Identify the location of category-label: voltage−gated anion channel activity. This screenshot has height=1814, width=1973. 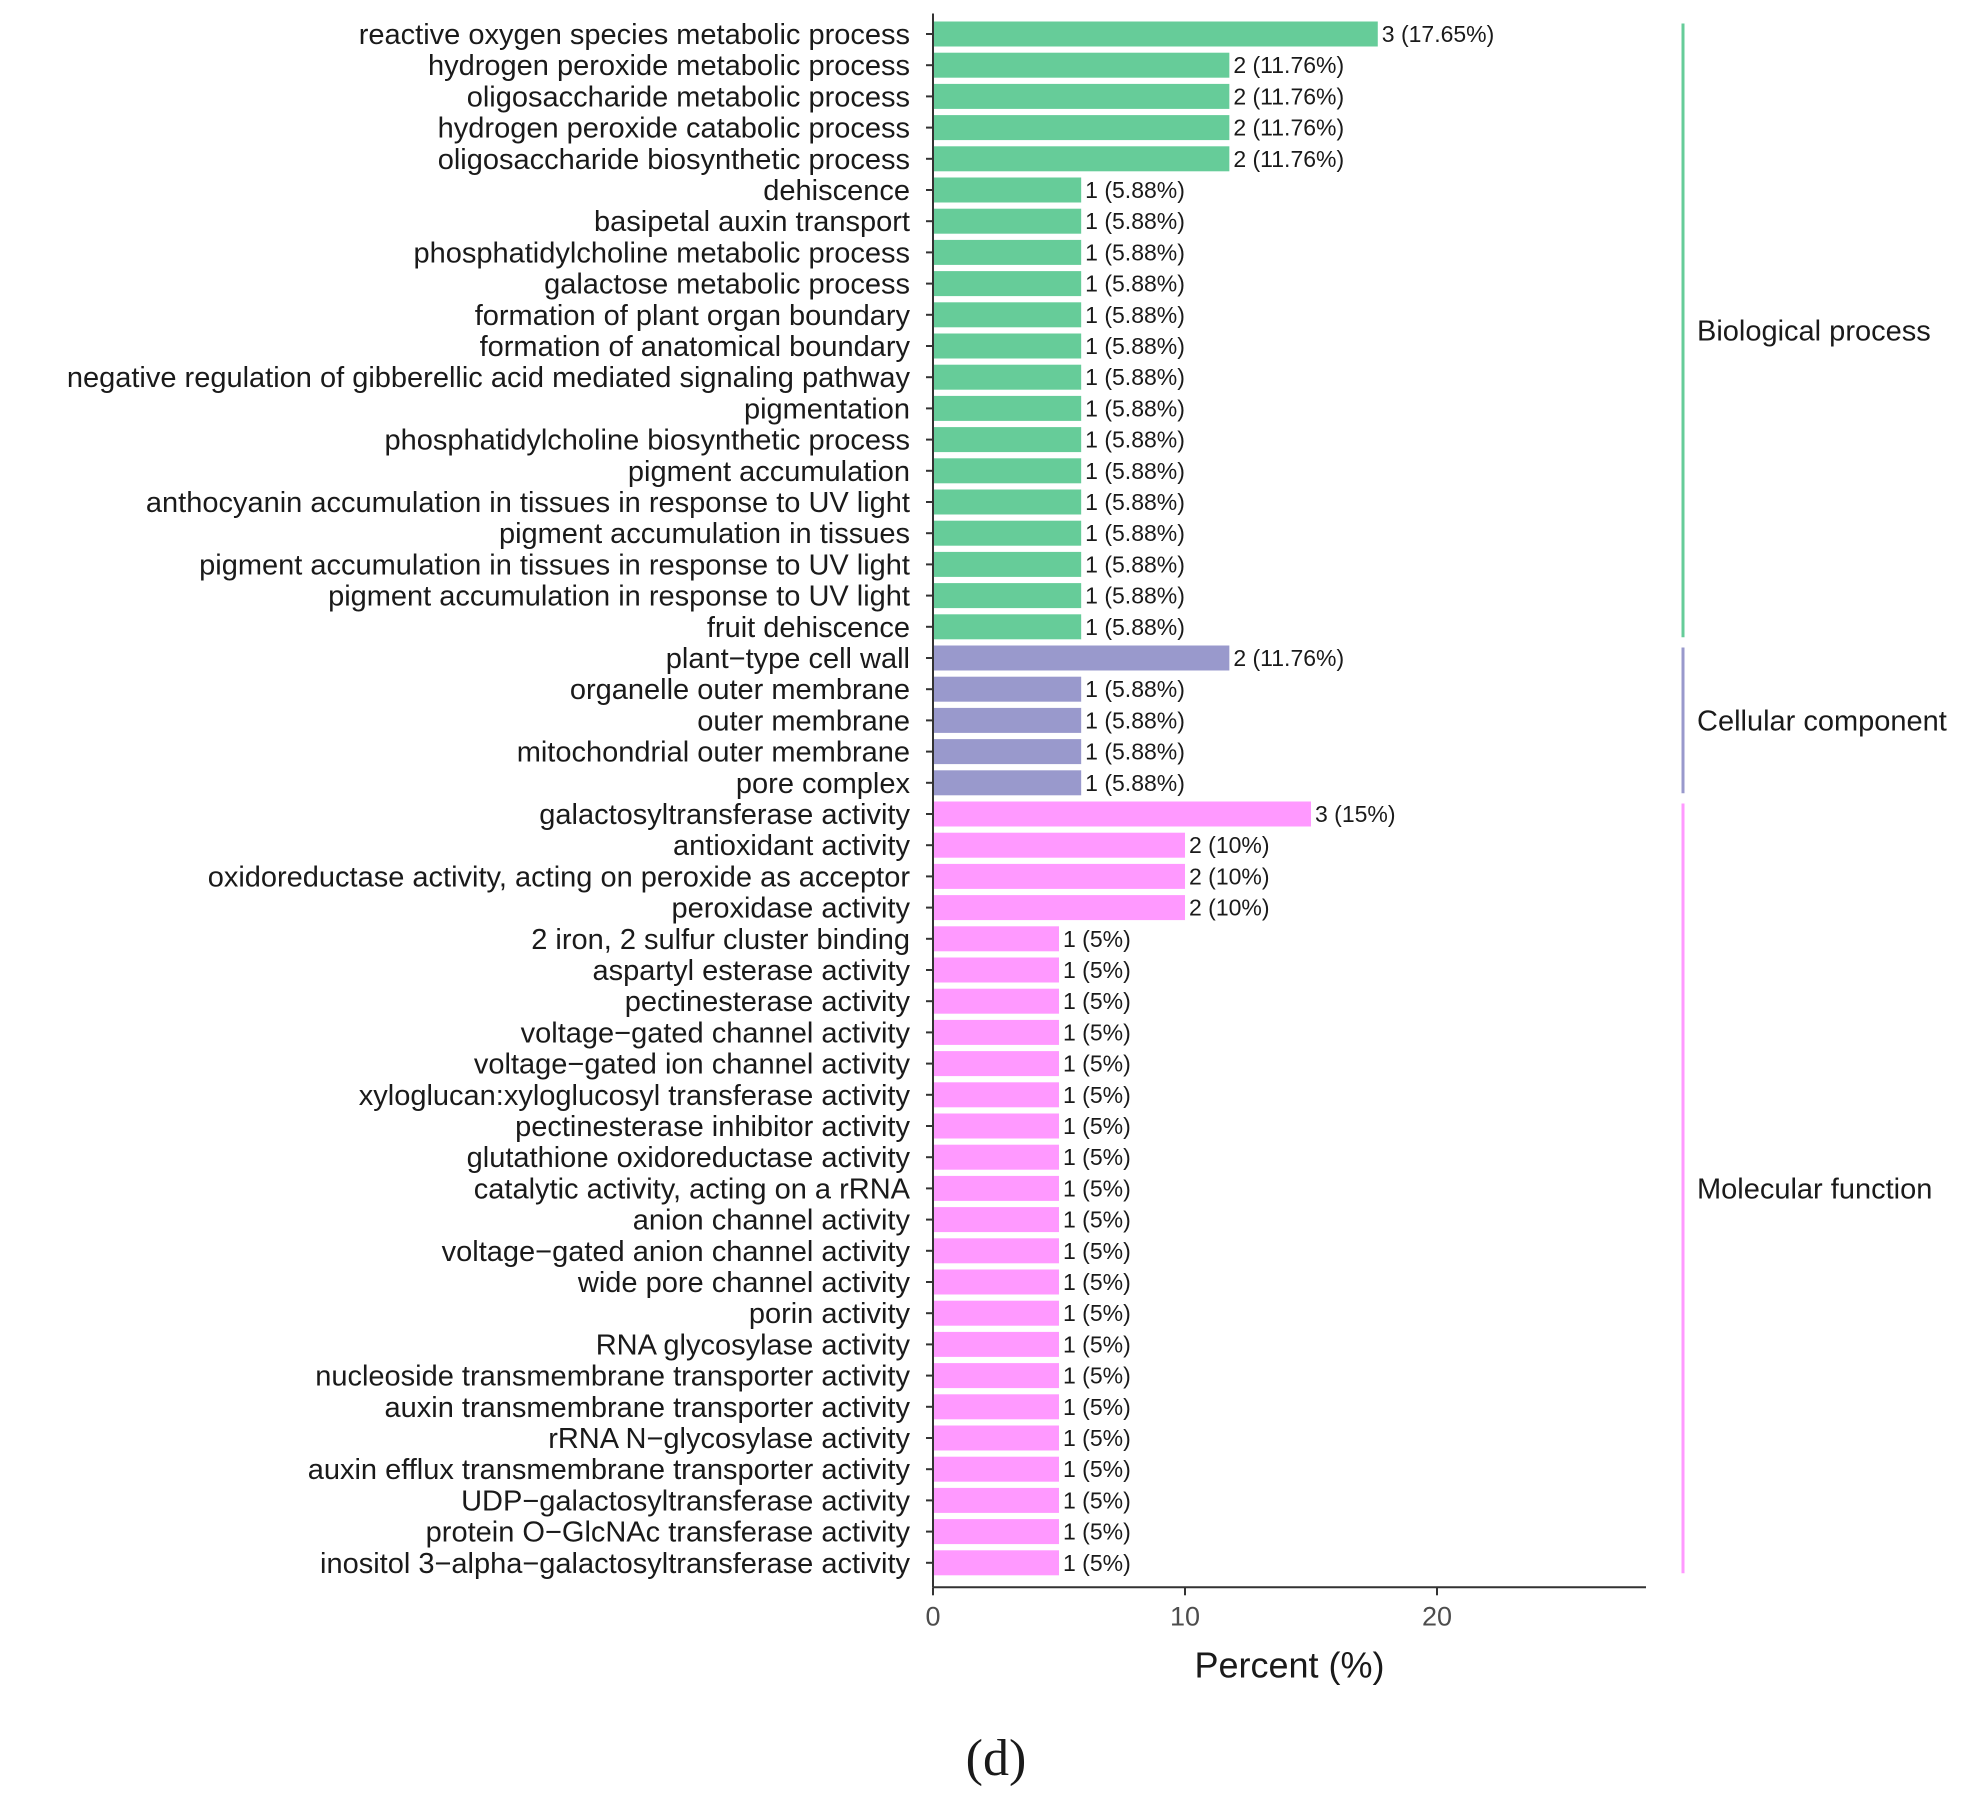
(676, 1252).